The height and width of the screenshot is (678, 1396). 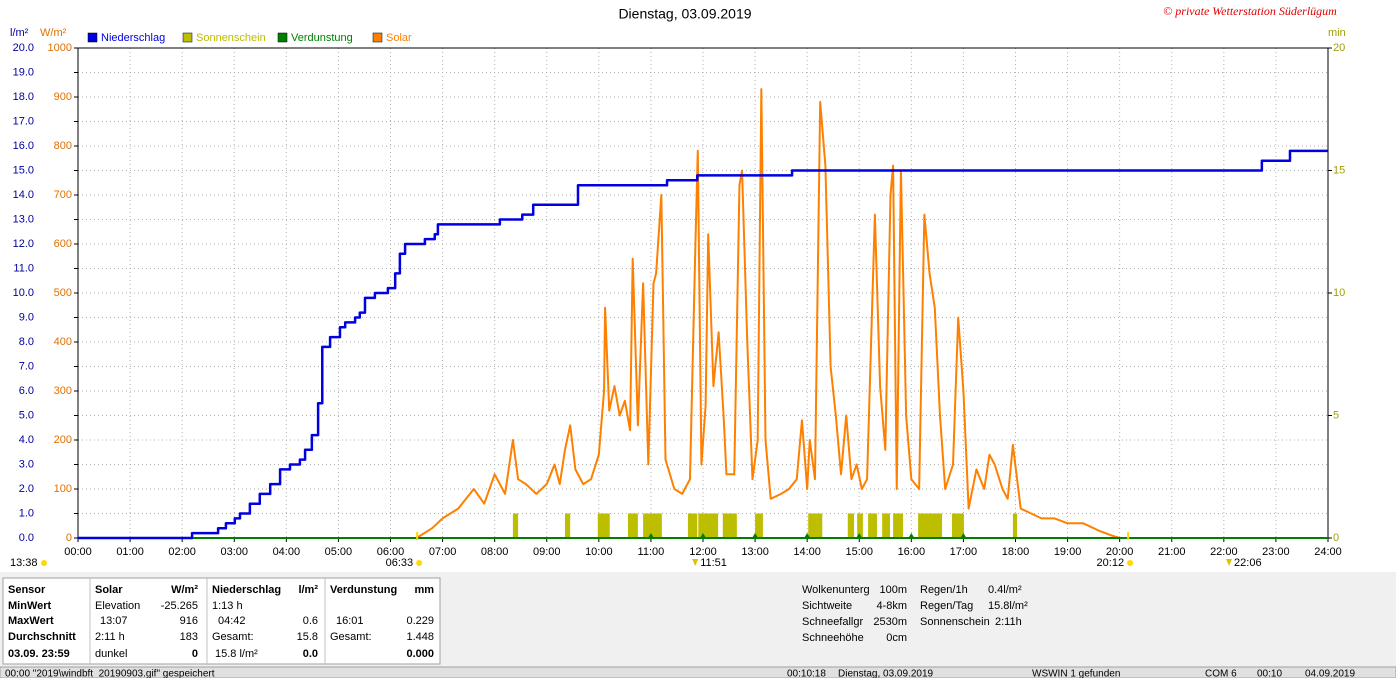 I want to click on x-tick-label: 11:00, so click(x=651, y=552).